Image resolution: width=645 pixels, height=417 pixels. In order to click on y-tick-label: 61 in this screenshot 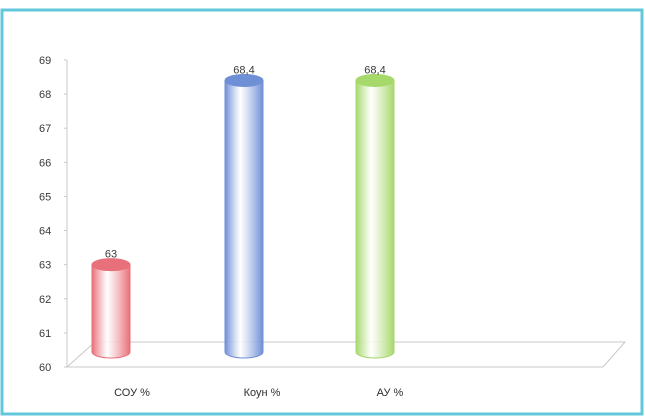, I will do `click(45, 334)`.